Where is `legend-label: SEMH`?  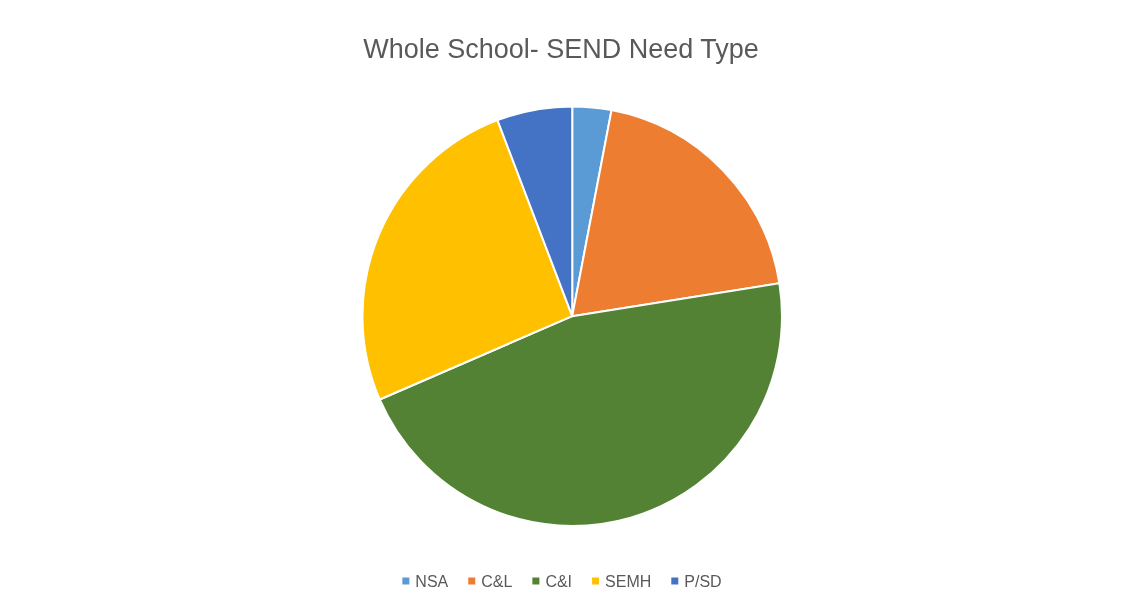 legend-label: SEMH is located at coordinates (628, 581).